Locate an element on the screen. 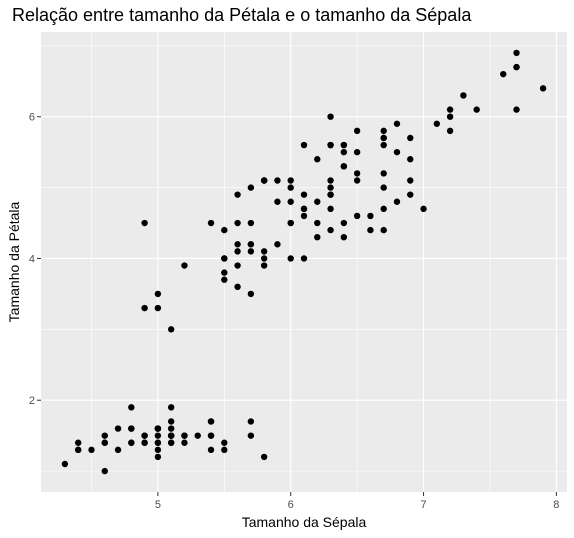  x-axis-title: Tamanho da Sépala is located at coordinates (304, 522).